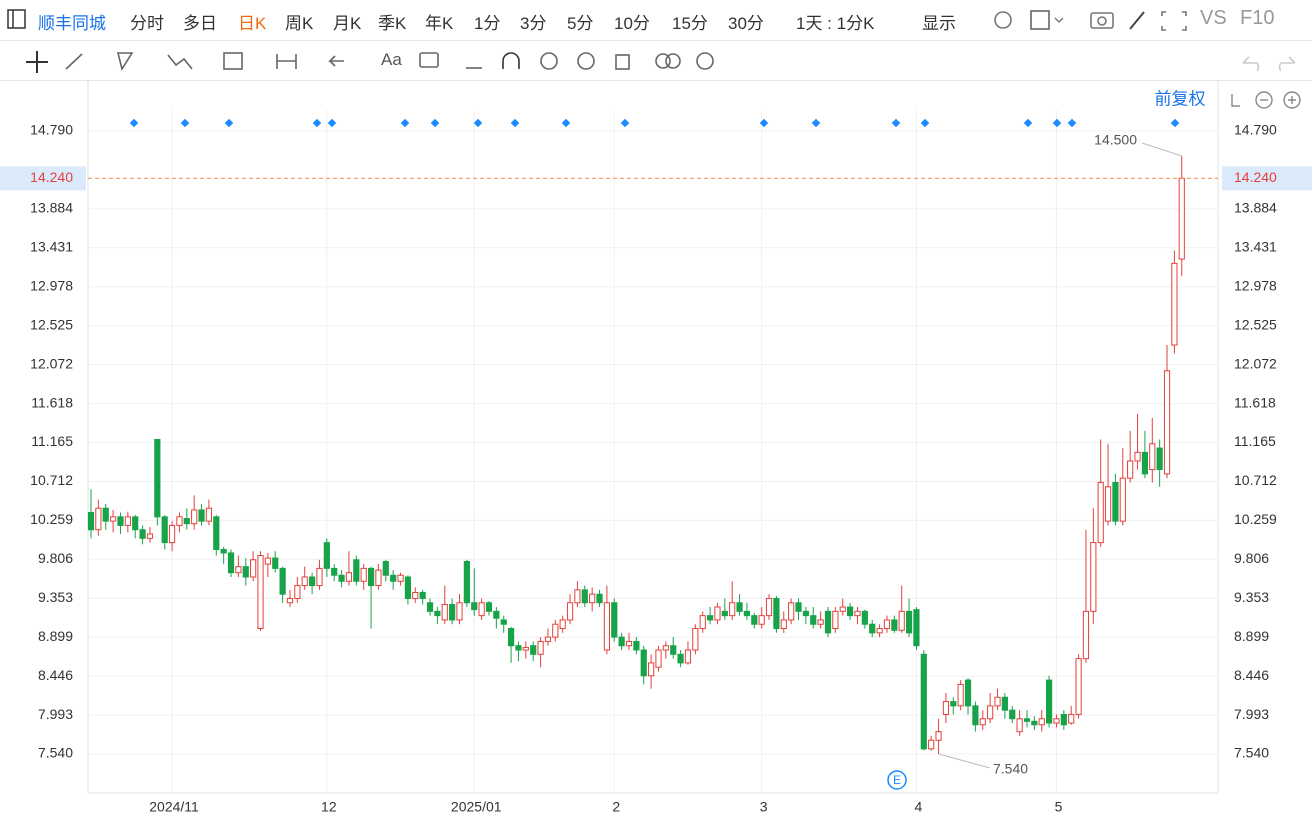 This screenshot has width=1312, height=829. Describe the element at coordinates (72, 23) in the screenshot. I see `stock-name: 顺丰同城` at that location.